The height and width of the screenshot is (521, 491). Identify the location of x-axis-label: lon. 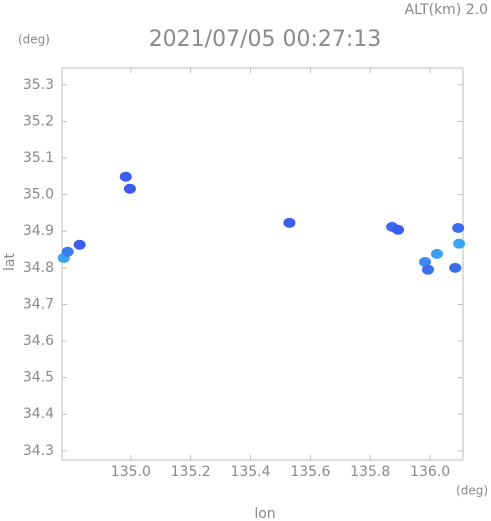
(264, 513).